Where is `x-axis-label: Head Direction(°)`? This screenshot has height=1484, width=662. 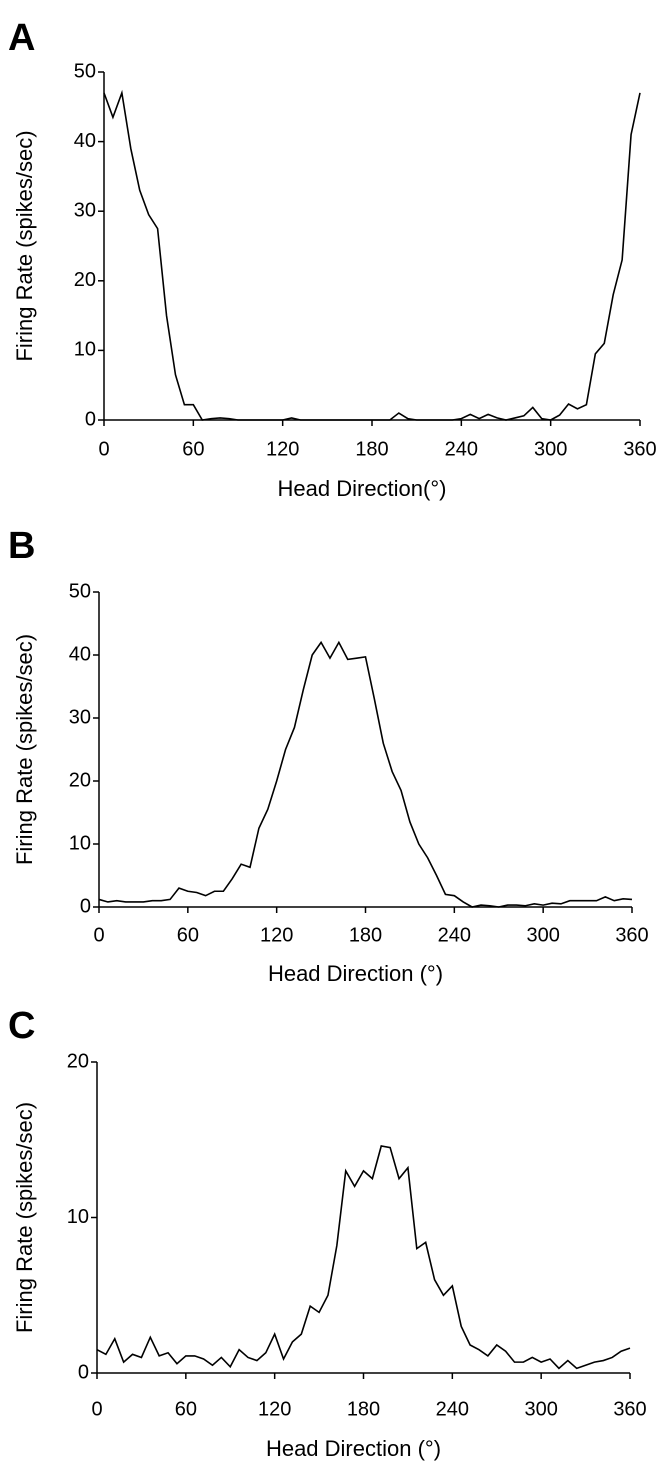 x-axis-label: Head Direction(°) is located at coordinates (362, 488).